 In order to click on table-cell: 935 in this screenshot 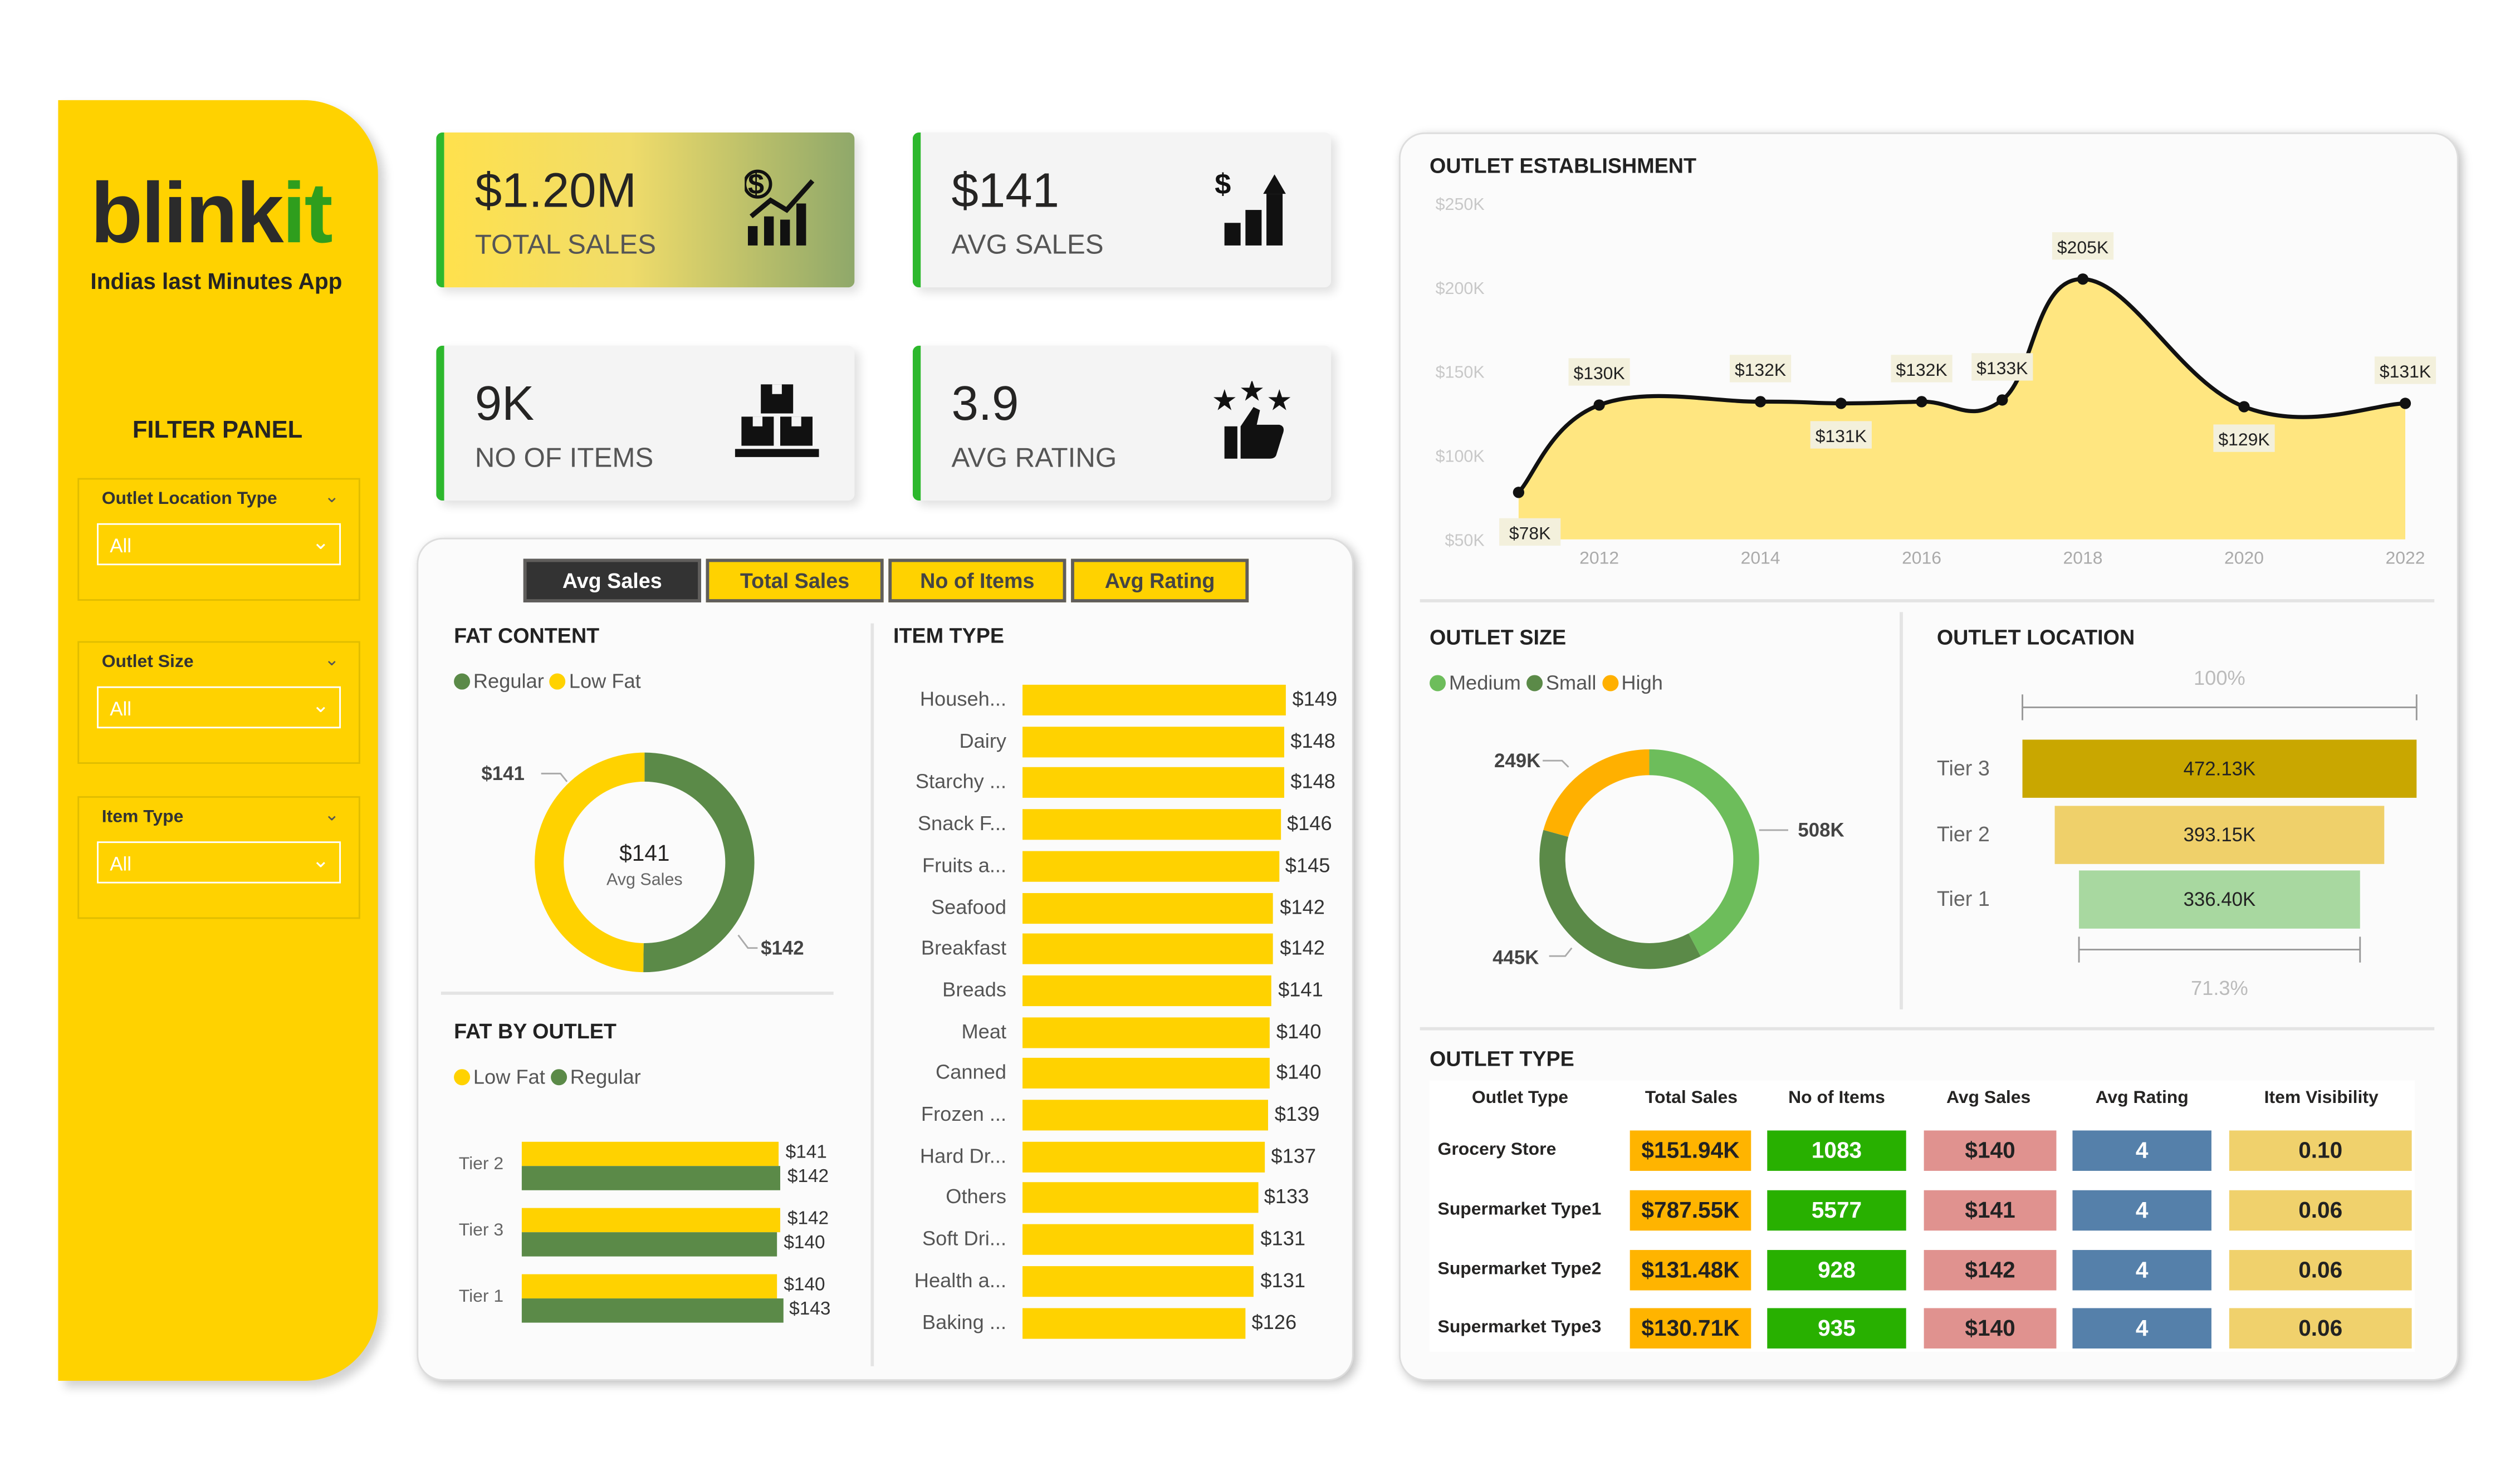, I will do `click(1836, 1329)`.